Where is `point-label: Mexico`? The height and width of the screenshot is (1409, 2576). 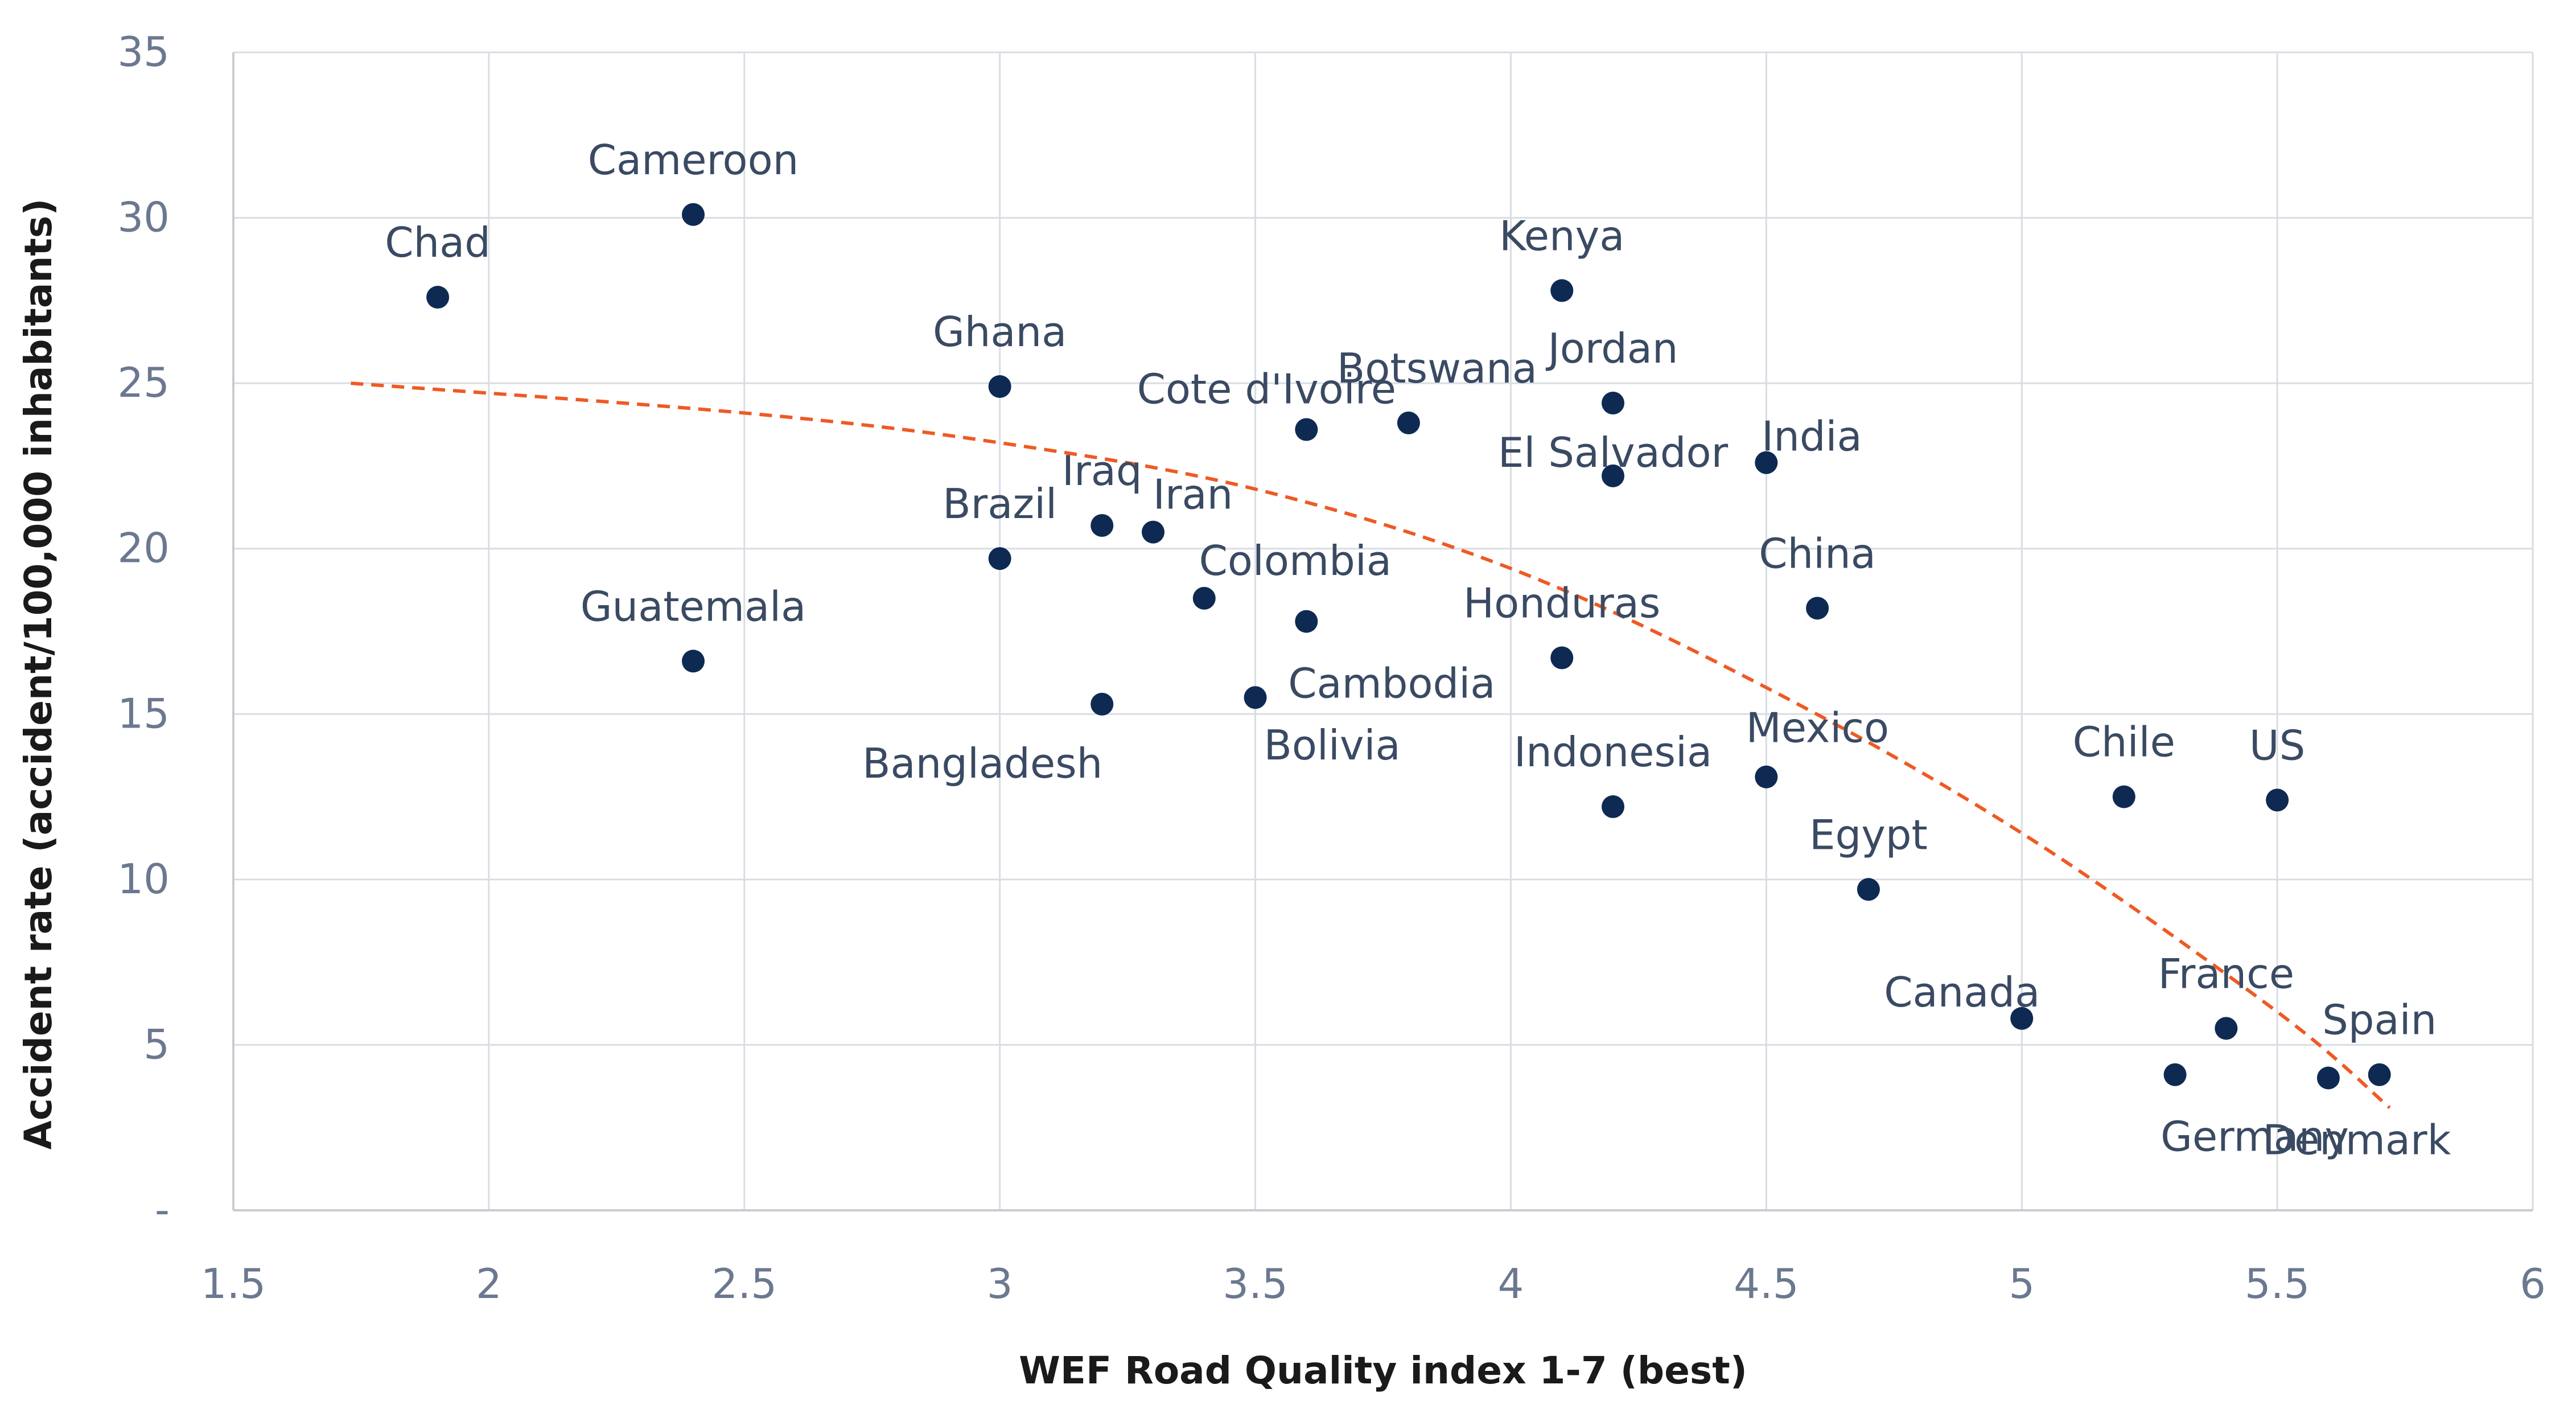
point-label: Mexico is located at coordinates (1818, 728).